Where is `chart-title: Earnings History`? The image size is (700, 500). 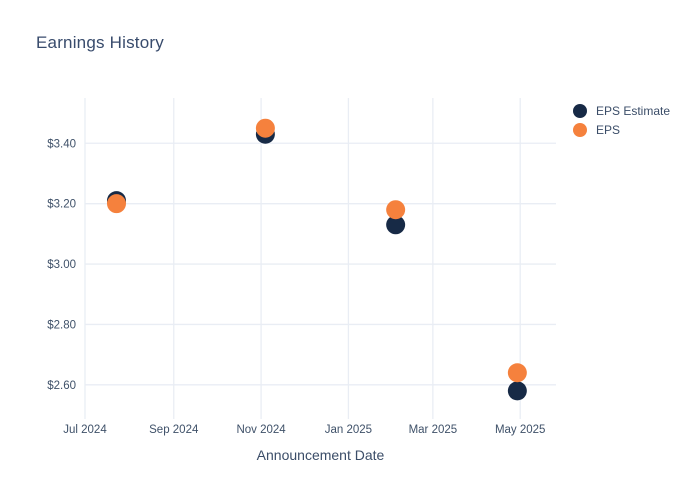
chart-title: Earnings History is located at coordinates (100, 42).